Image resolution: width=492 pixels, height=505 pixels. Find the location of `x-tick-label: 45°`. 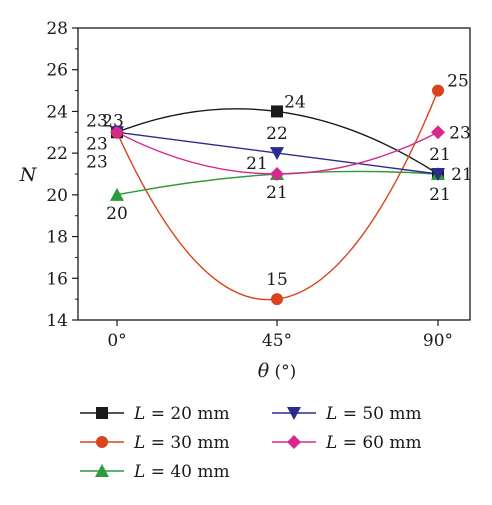

x-tick-label: 45° is located at coordinates (277, 341).